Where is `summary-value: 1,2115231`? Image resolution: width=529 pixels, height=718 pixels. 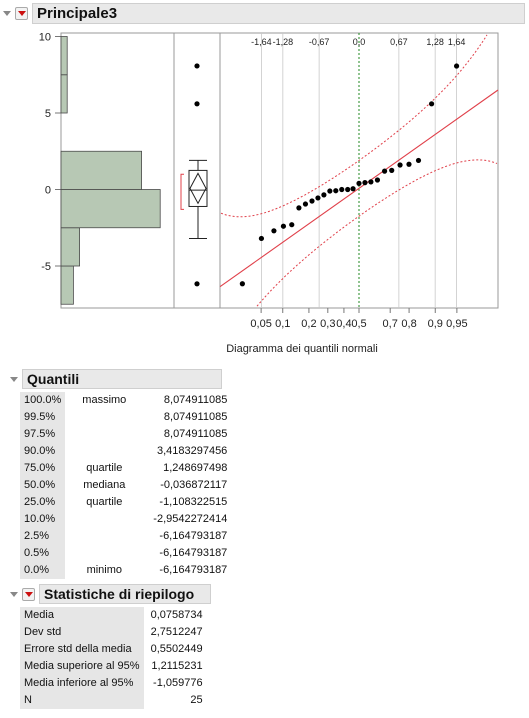
summary-value: 1,2115231 is located at coordinates (177, 666).